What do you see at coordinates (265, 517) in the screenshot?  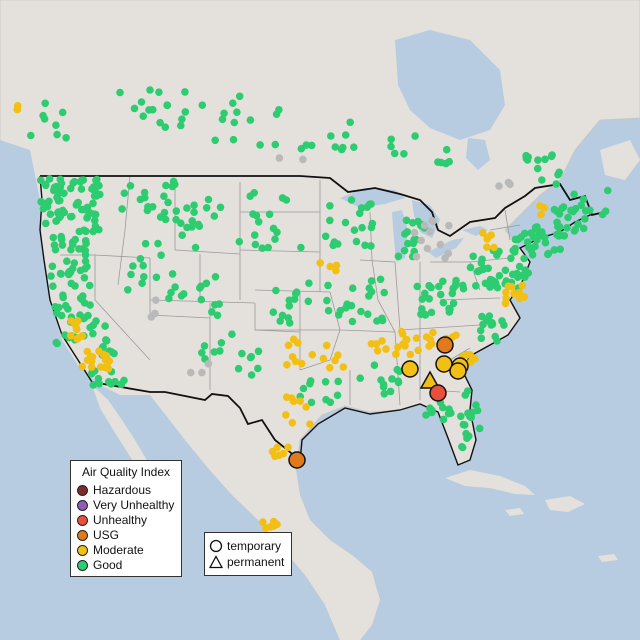 I see `mexico-mainland` at bounding box center [265, 517].